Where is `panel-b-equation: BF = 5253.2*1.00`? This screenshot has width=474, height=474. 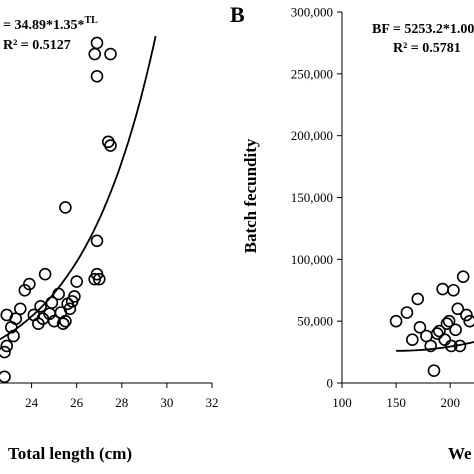
panel-b-equation: BF = 5253.2*1.00 is located at coordinates (423, 29).